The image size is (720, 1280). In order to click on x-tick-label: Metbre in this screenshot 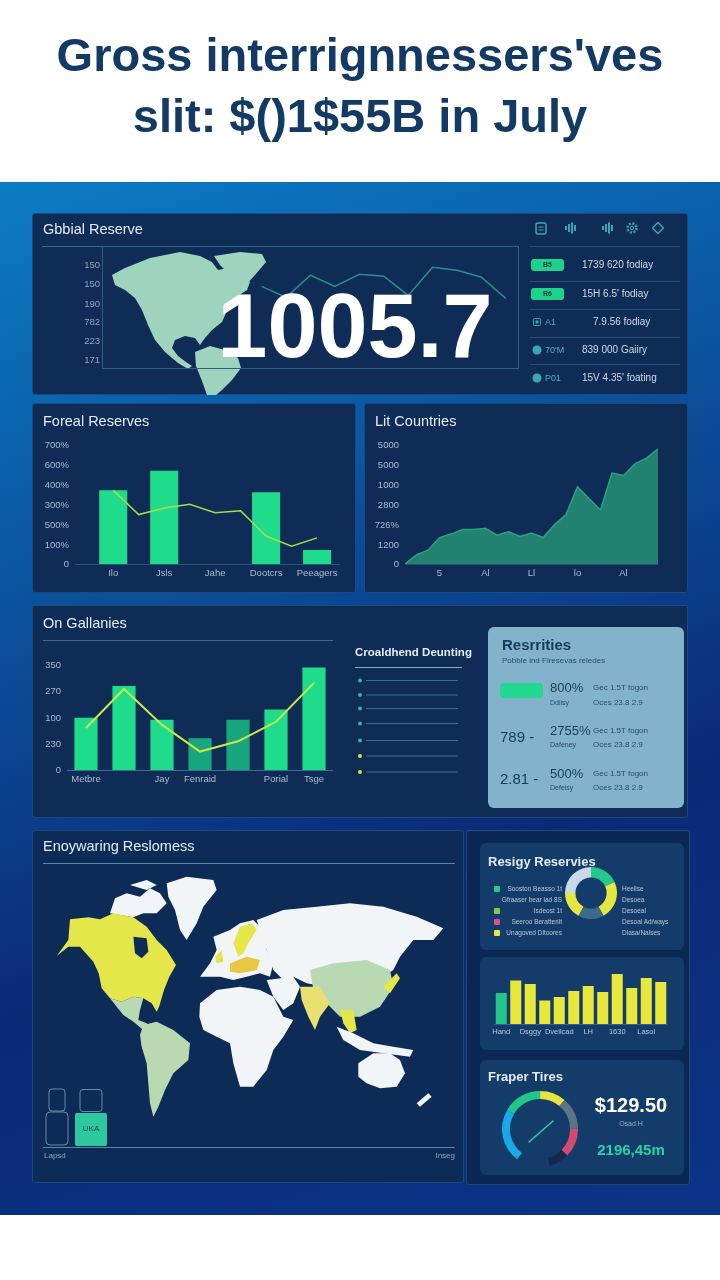, I will do `click(86, 779)`.